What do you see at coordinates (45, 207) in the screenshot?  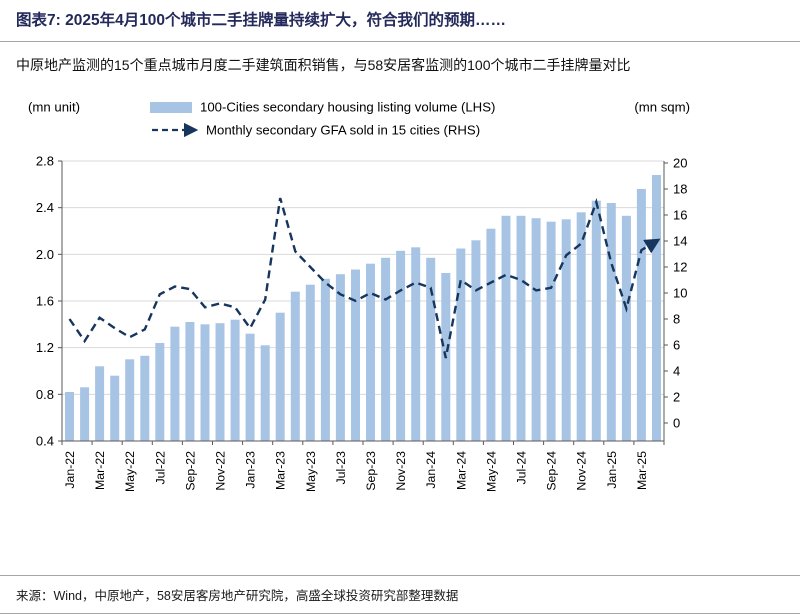 I see `left-axis-tick-label: 2.4` at bounding box center [45, 207].